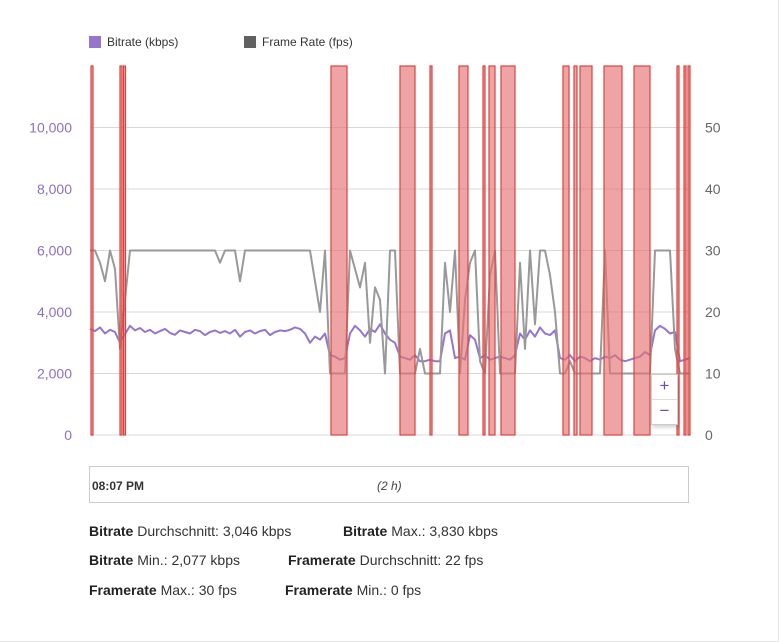  What do you see at coordinates (713, 251) in the screenshot?
I see `right-axis-tick-label: 30` at bounding box center [713, 251].